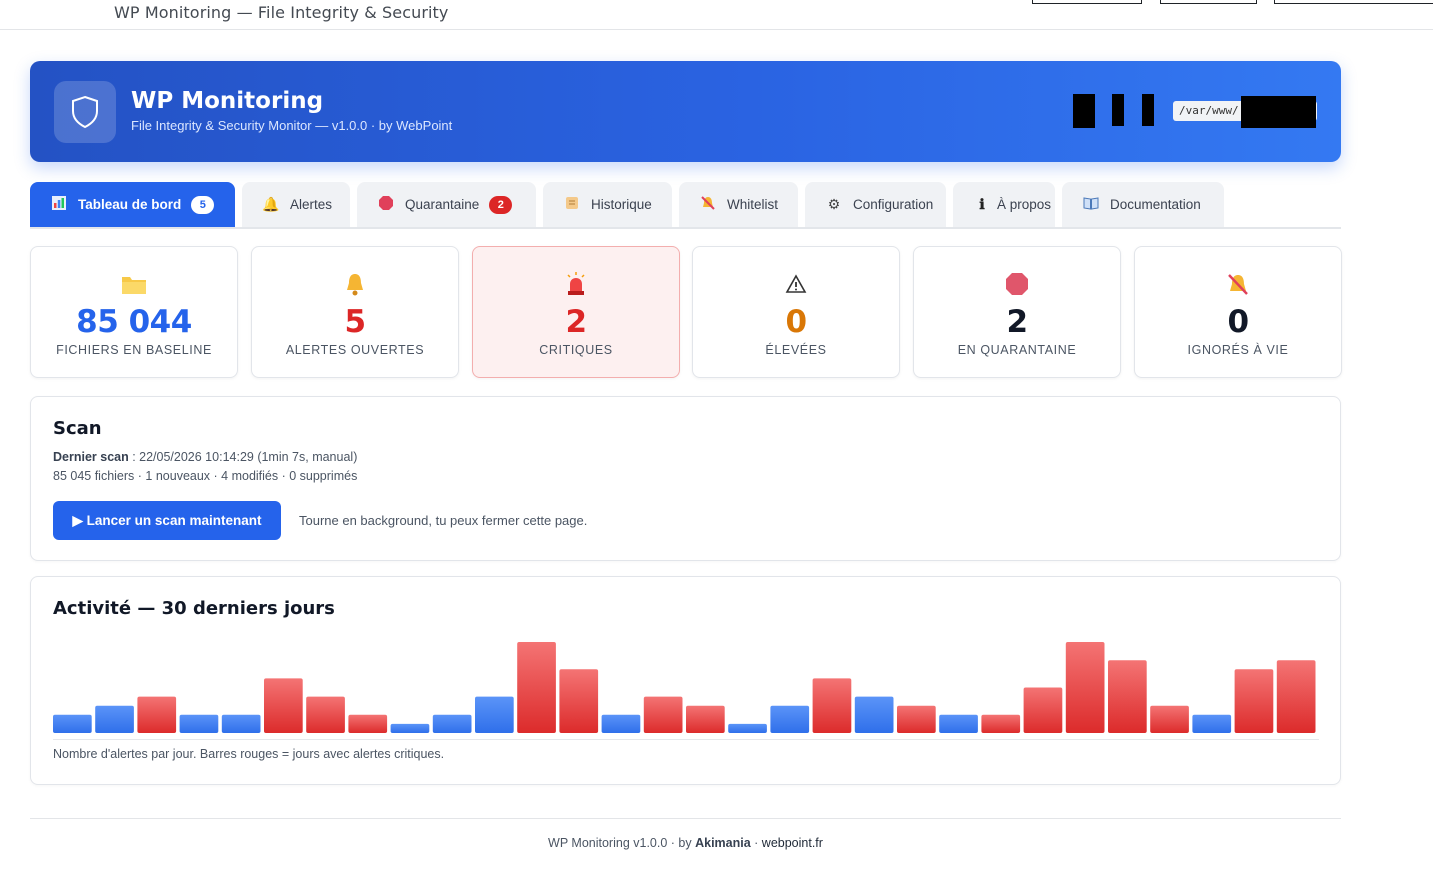 This screenshot has width=1433, height=869. Describe the element at coordinates (271, 204) in the screenshot. I see `bell-icon: 🔔` at that location.